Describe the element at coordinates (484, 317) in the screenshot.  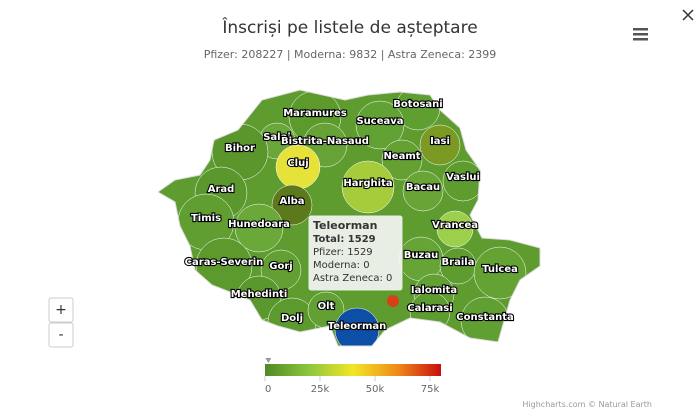
I see `region-label: Constanta` at that location.